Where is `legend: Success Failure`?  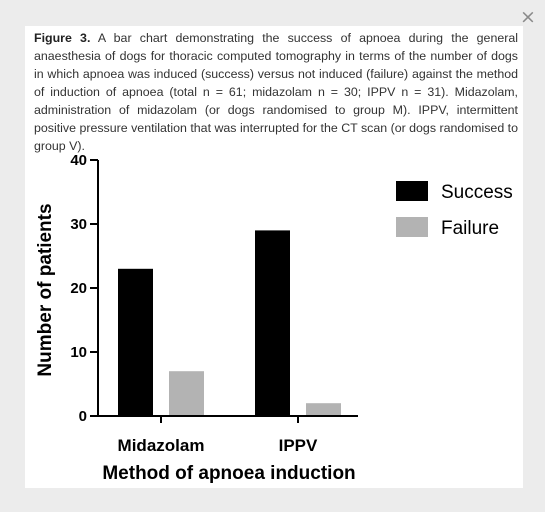
legend: Success Failure is located at coordinates (454, 210).